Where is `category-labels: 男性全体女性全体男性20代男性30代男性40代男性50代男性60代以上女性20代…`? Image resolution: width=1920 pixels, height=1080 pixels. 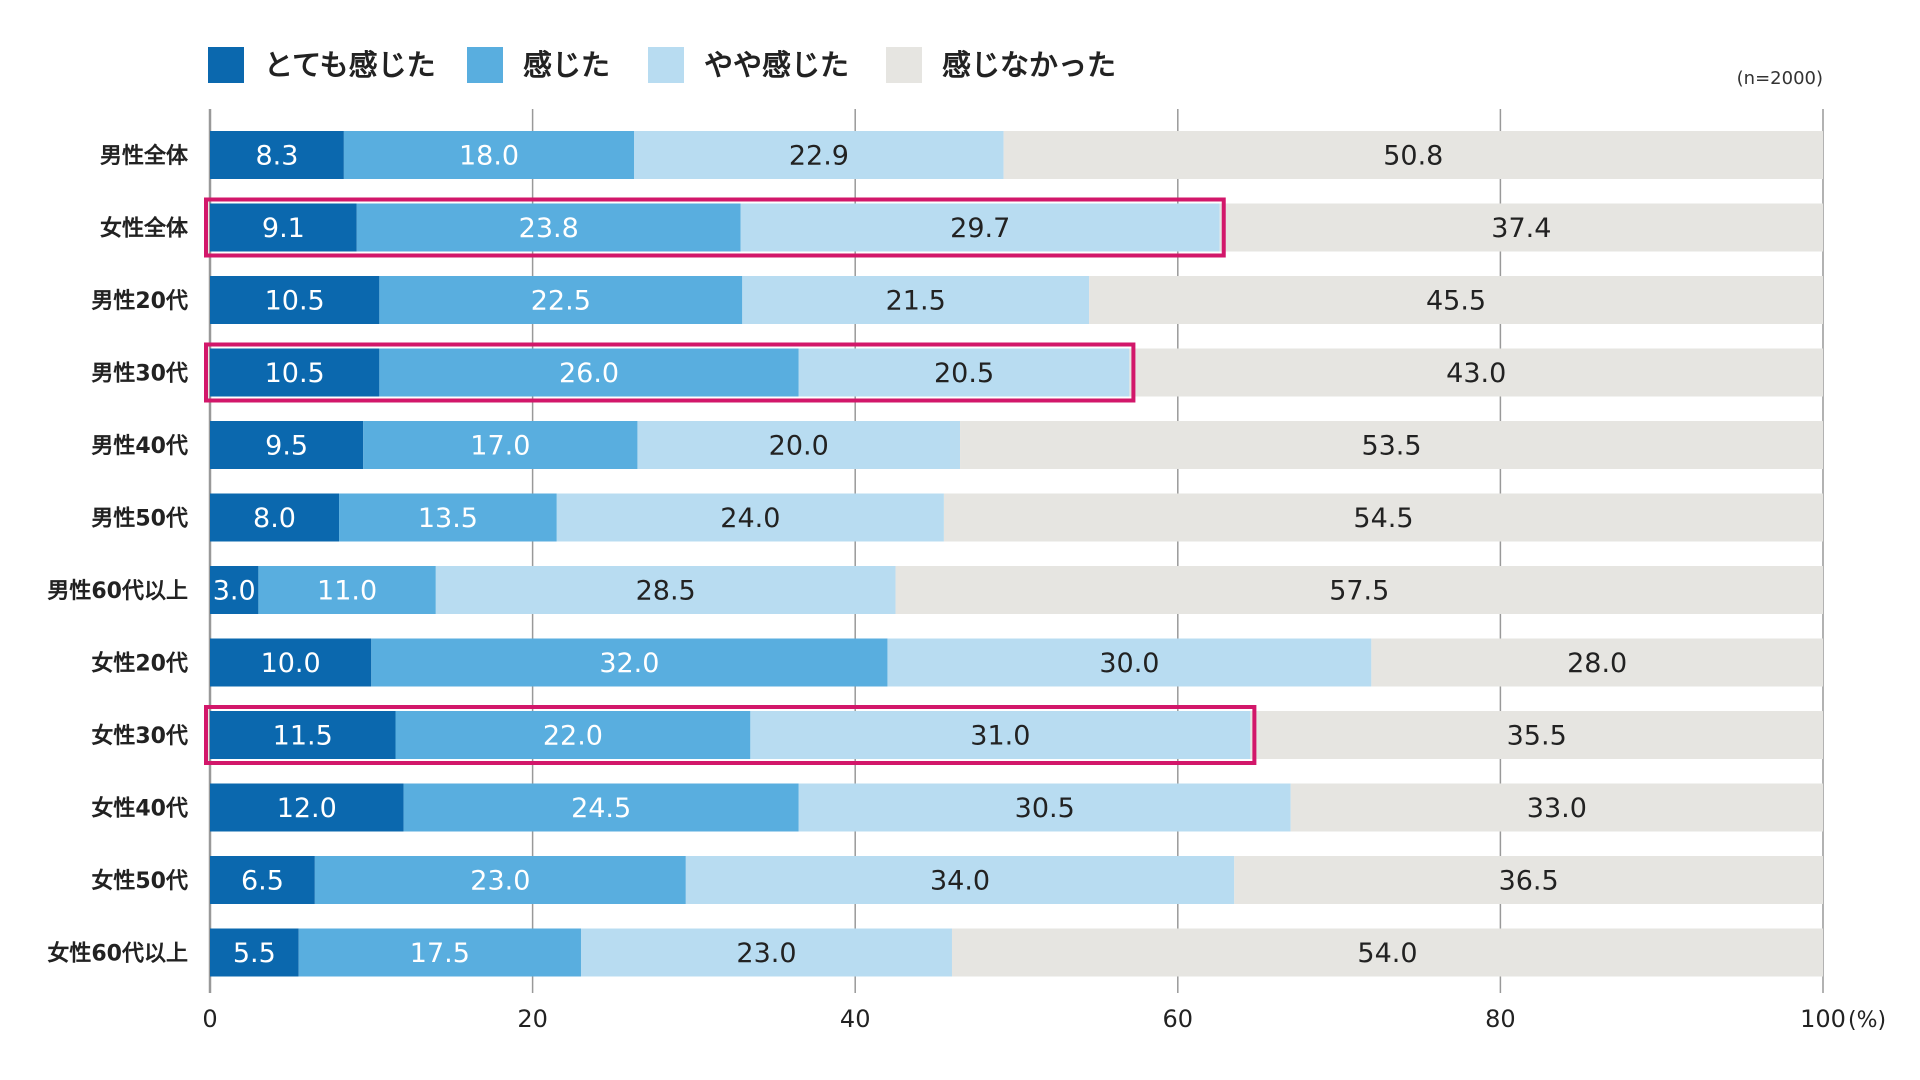
category-labels: 男性全体女性全体男性20代男性30代男性40代男性50代男性60代以上女性20代… is located at coordinates (118, 555).